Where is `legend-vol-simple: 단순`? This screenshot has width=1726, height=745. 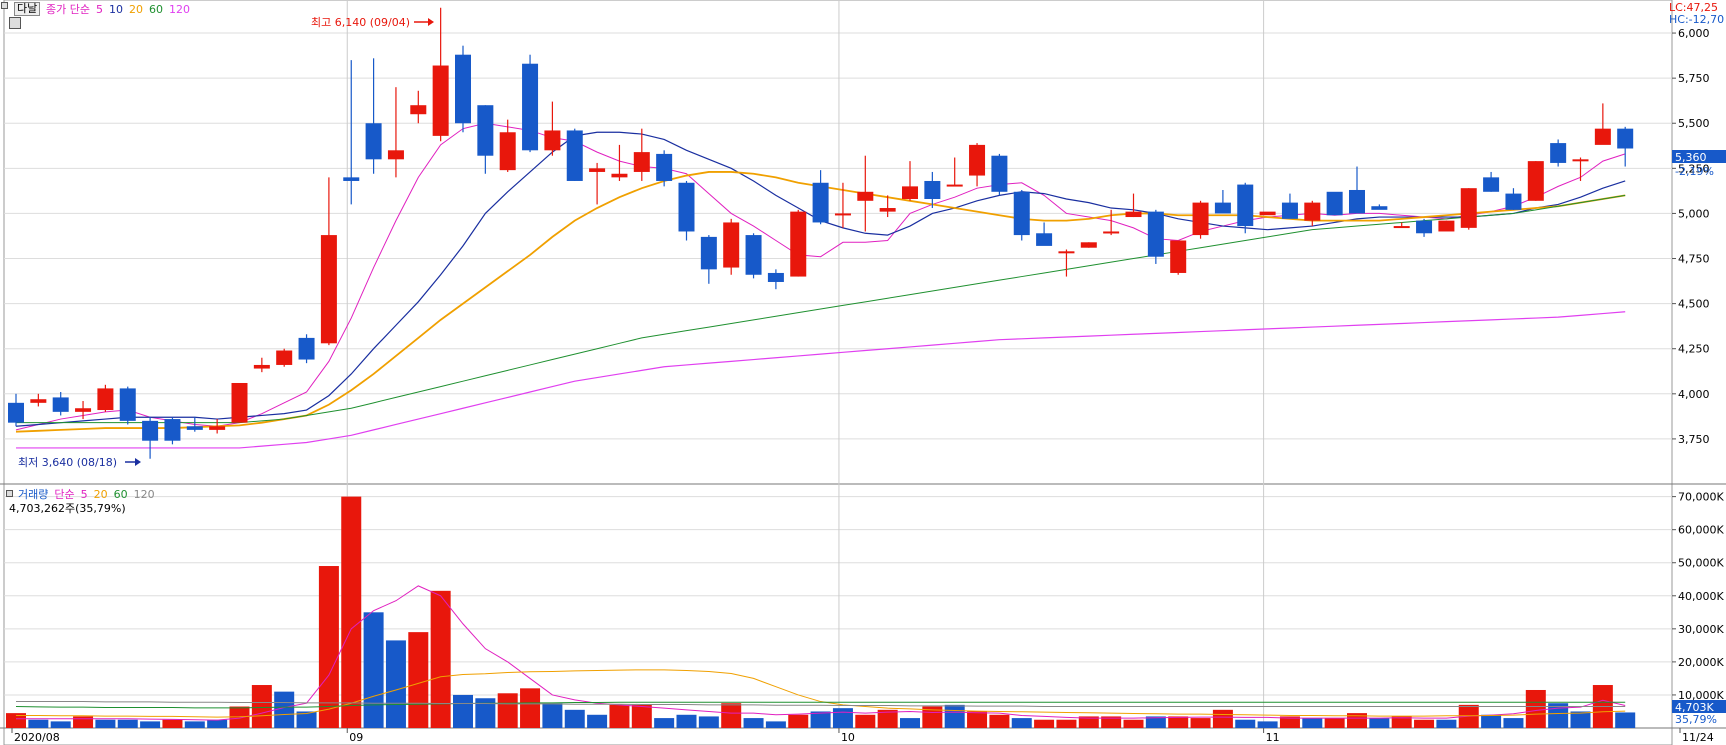
legend-vol-simple: 단순 is located at coordinates (64, 494).